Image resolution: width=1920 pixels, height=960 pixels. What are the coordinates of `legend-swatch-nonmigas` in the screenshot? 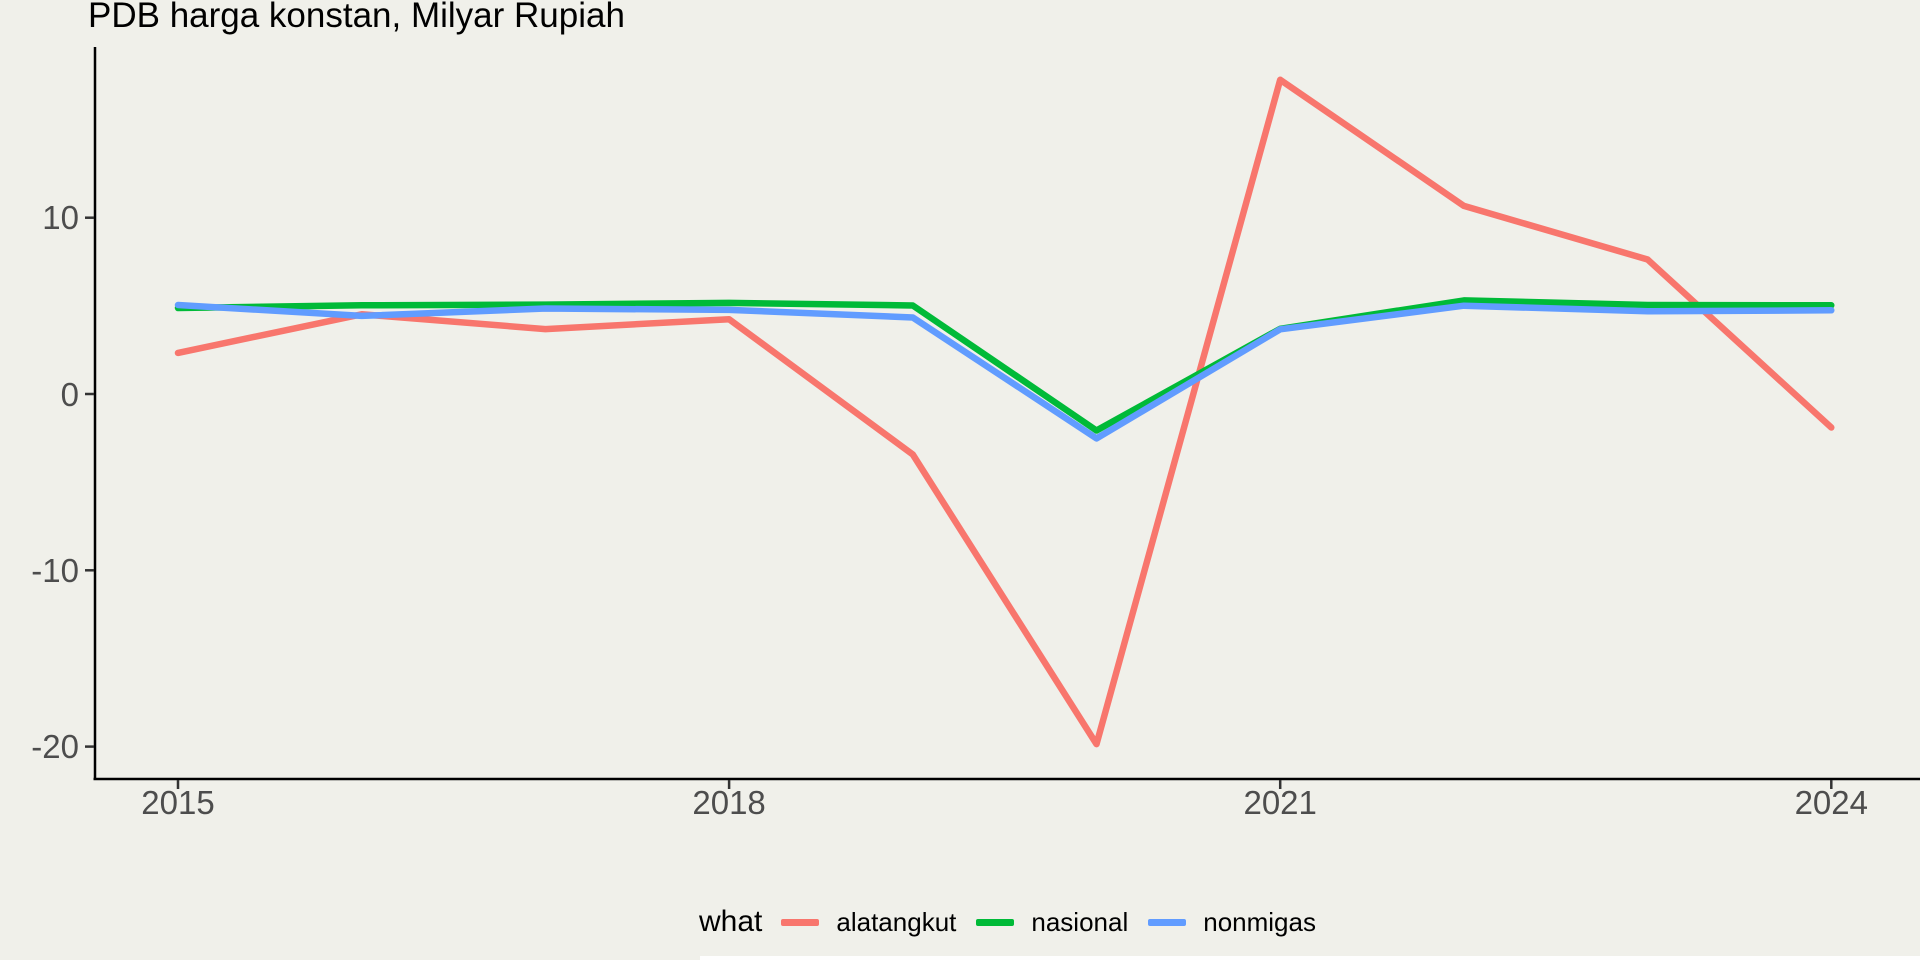 It's located at (1167, 922).